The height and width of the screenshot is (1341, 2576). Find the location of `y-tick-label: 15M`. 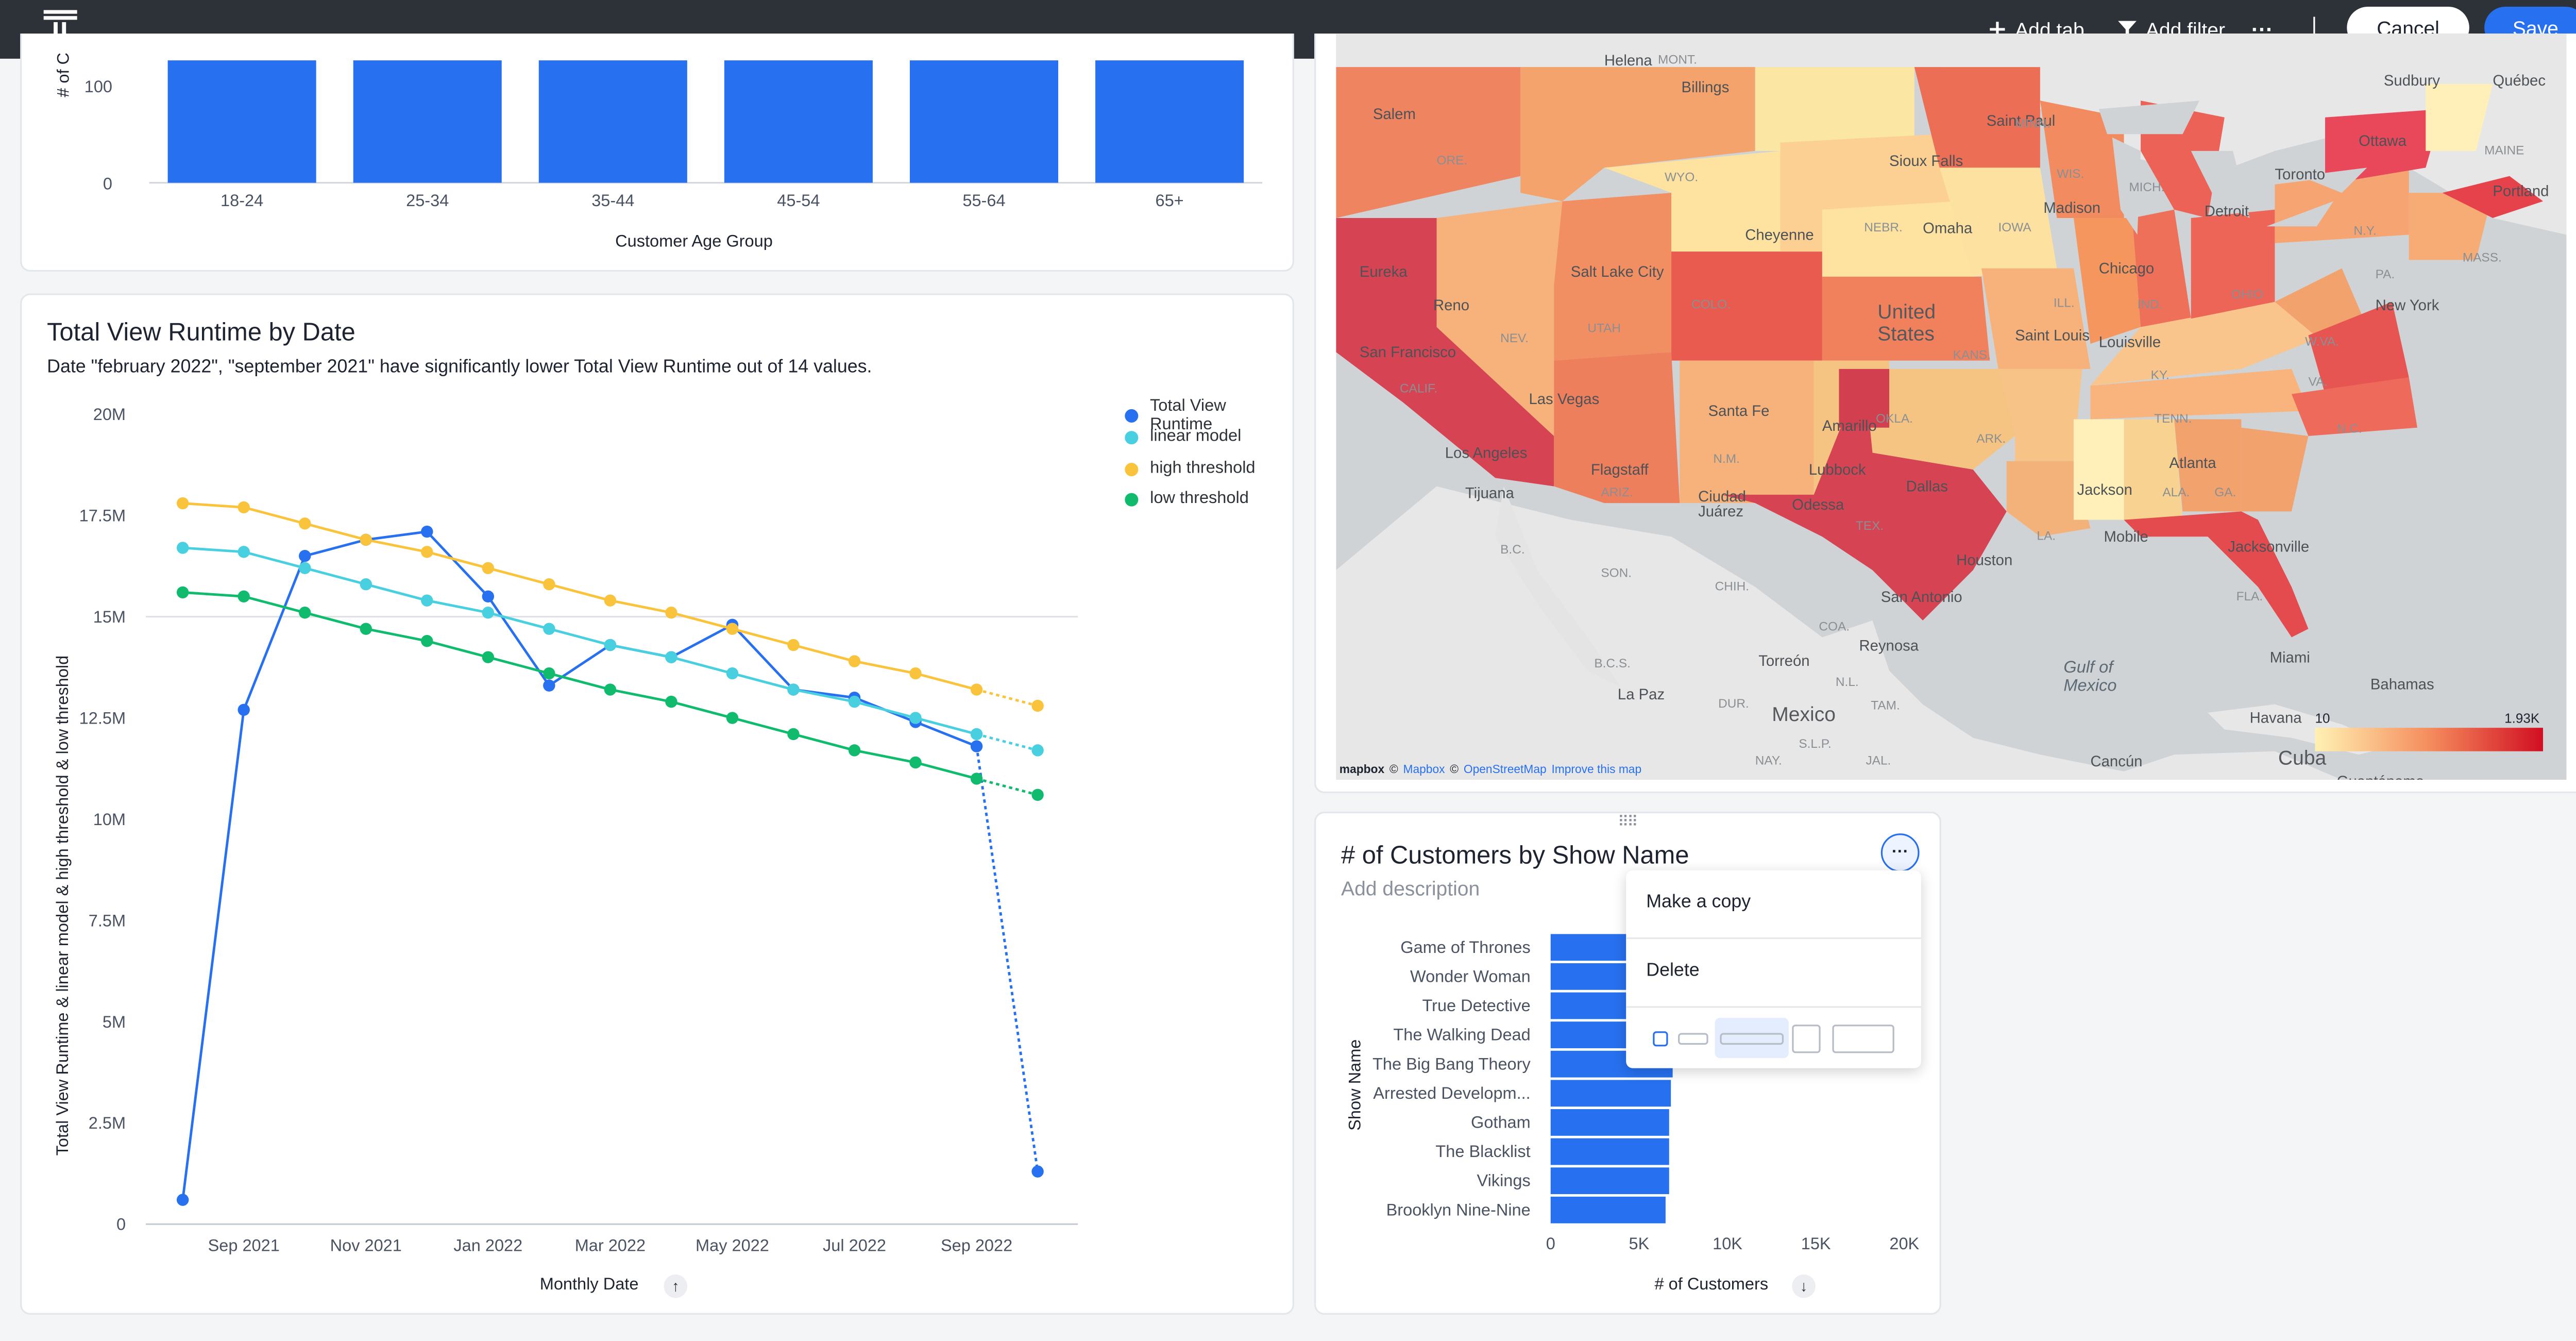

y-tick-label: 15M is located at coordinates (109, 617).